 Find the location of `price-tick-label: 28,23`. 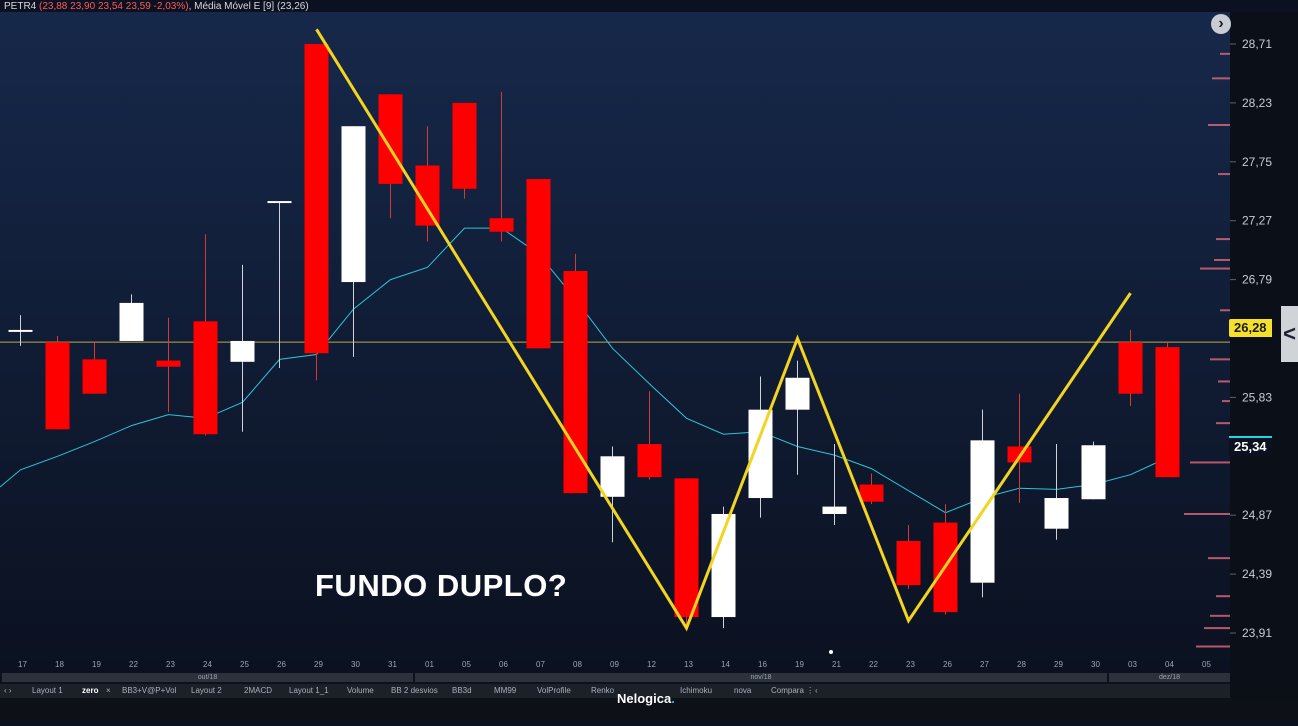

price-tick-label: 28,23 is located at coordinates (1257, 103).